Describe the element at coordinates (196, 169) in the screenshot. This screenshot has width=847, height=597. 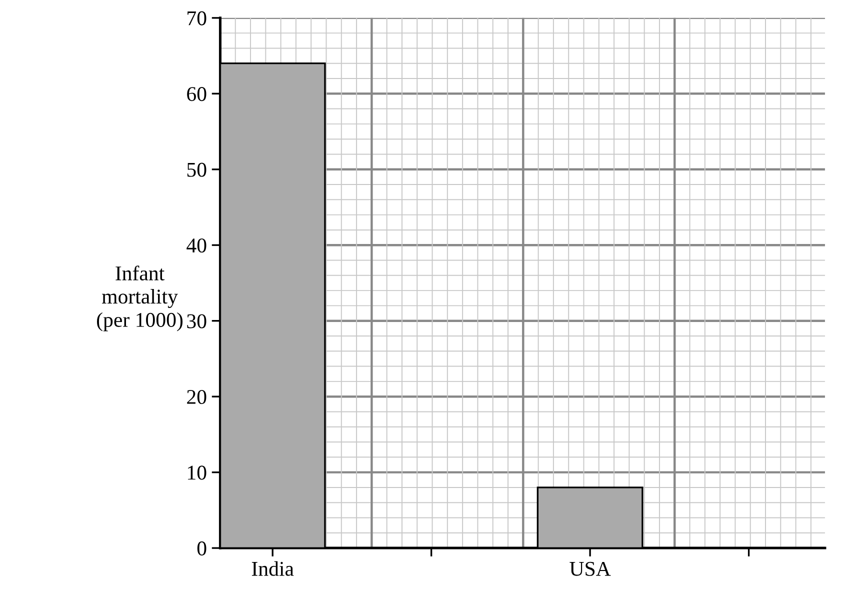
I see `y-tick-label: 50` at that location.